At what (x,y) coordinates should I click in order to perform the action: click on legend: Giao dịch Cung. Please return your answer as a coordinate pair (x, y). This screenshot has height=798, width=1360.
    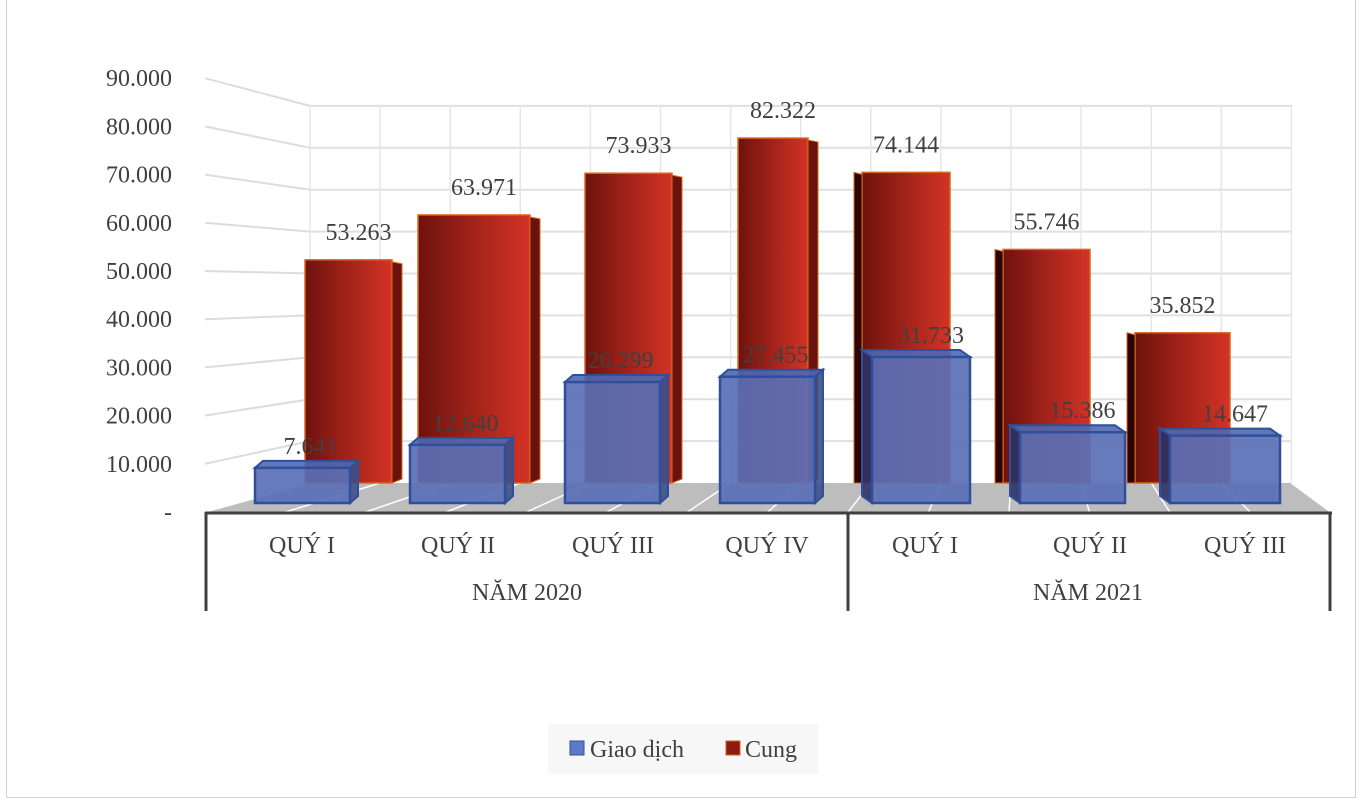
    Looking at the image, I should click on (683, 749).